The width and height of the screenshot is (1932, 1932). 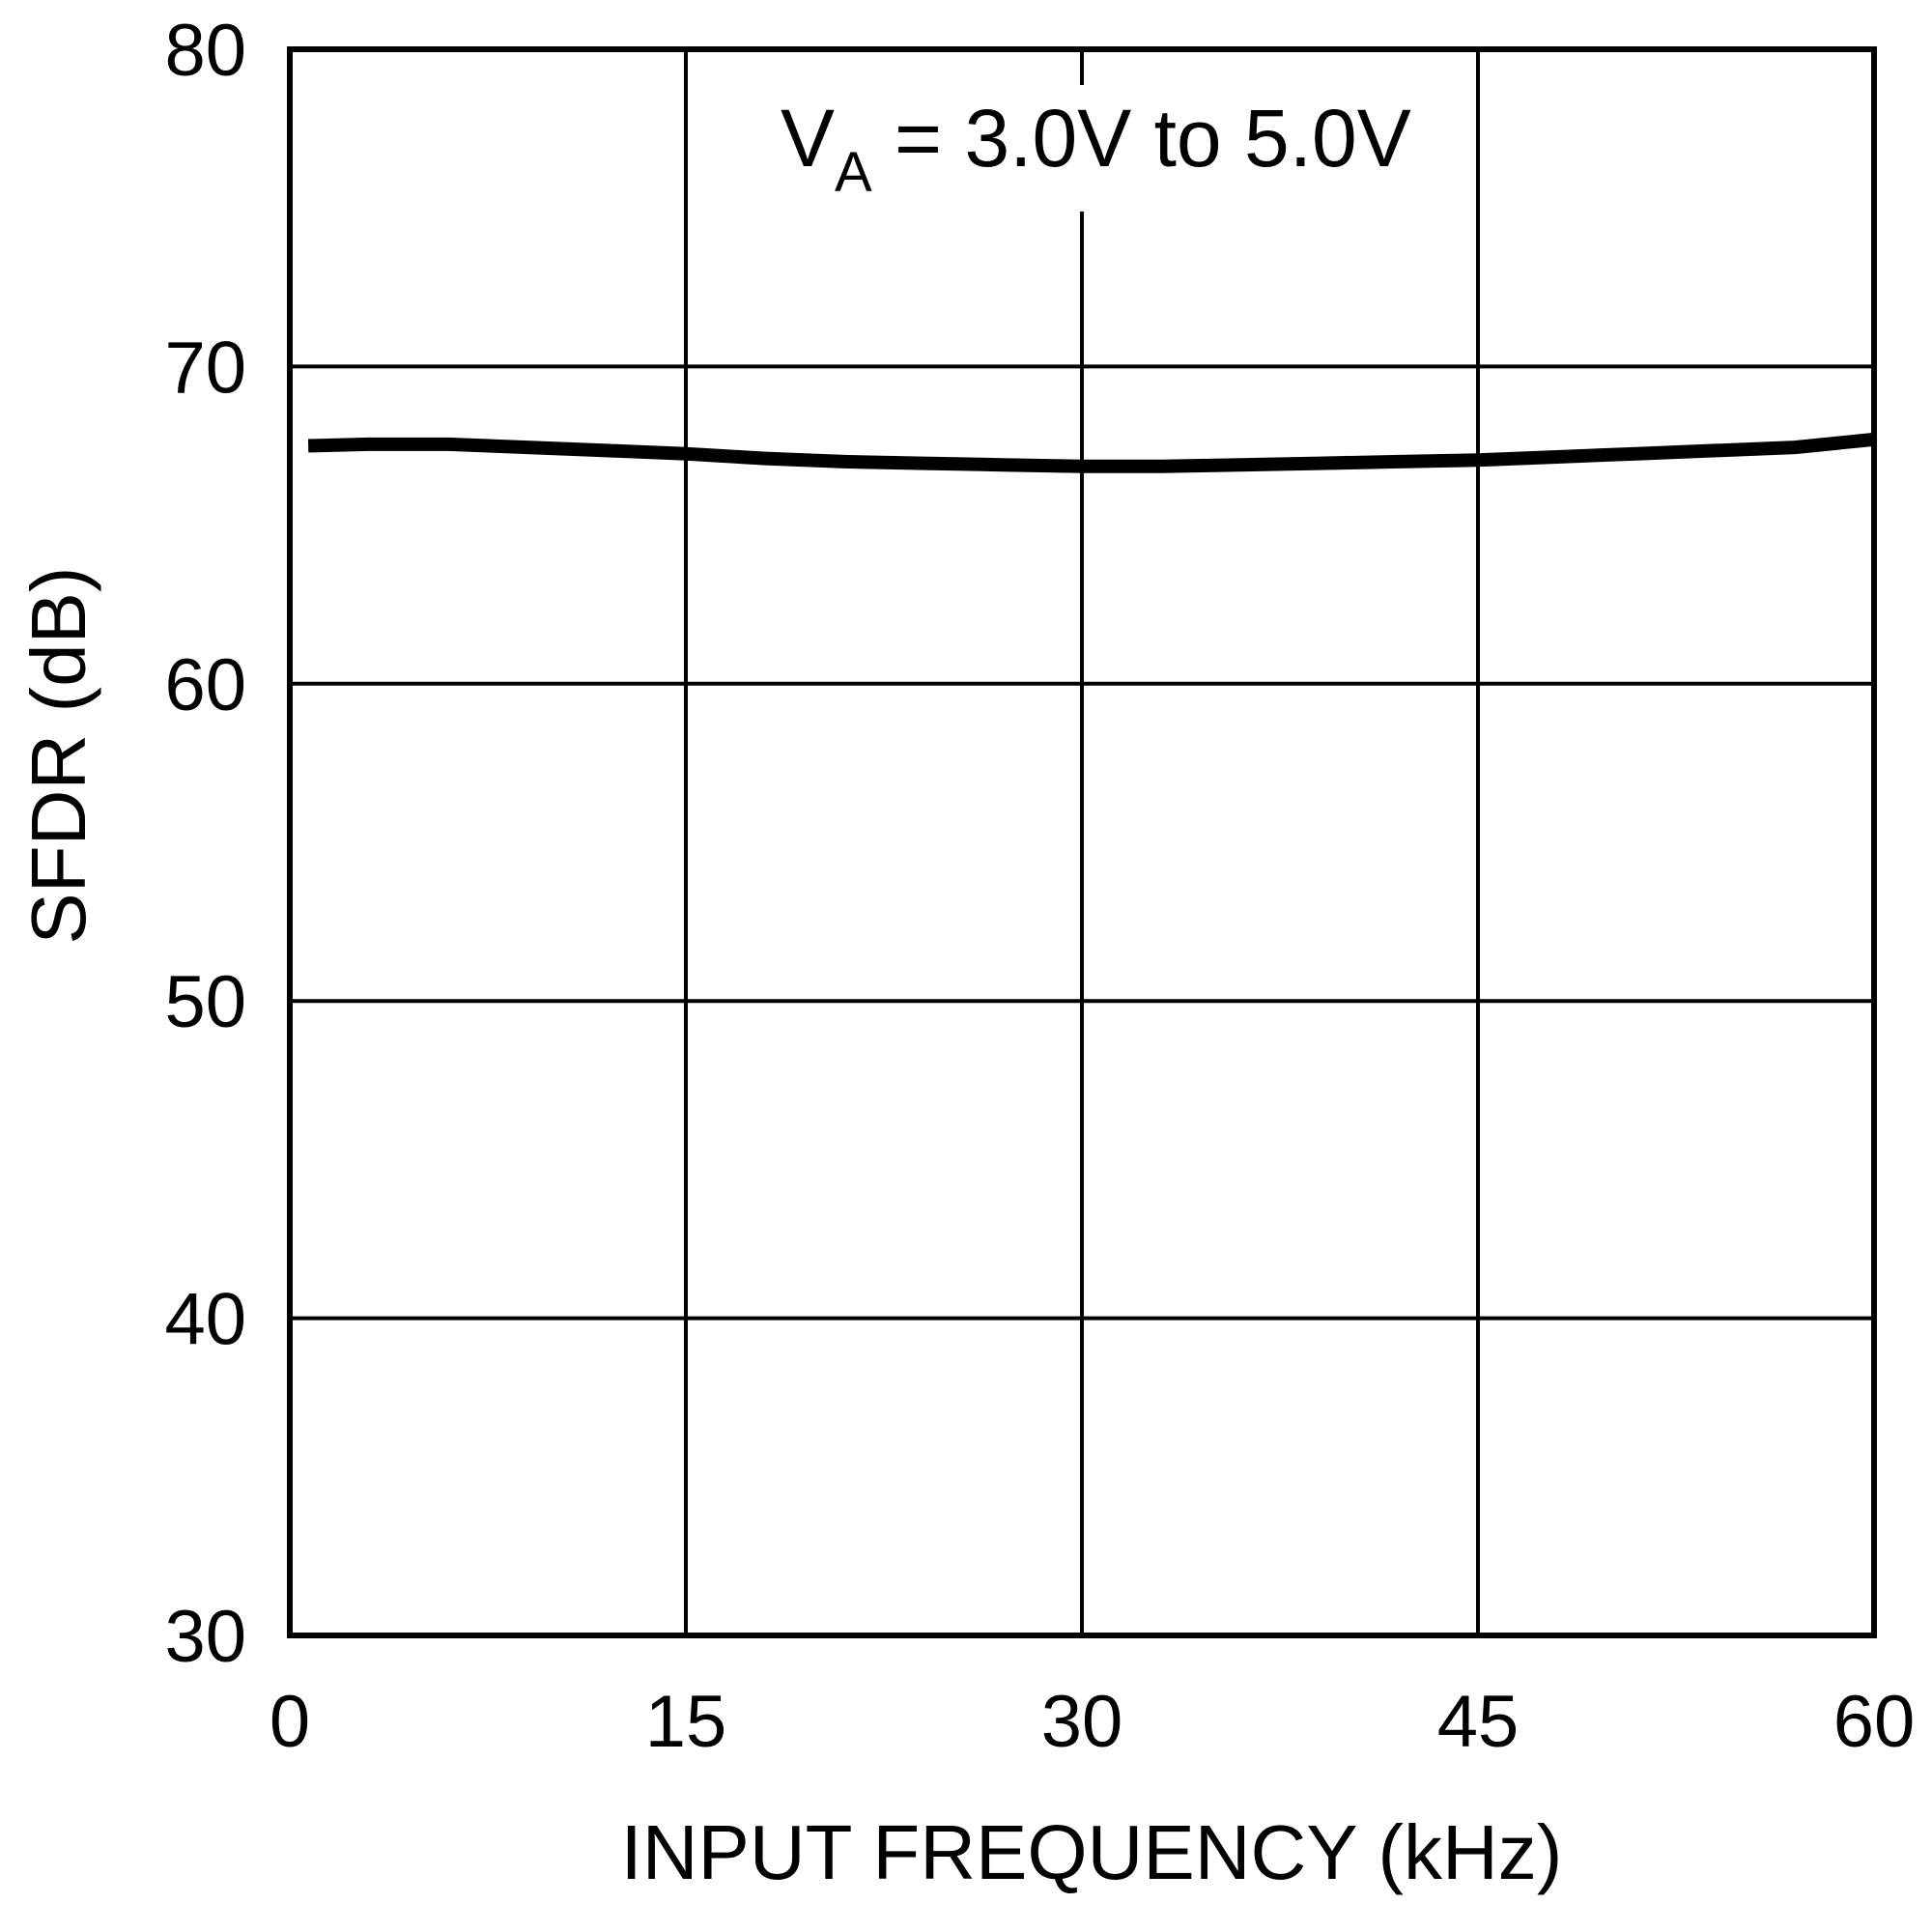 What do you see at coordinates (1092, 1852) in the screenshot?
I see `x-axis-title: INPUT FREQUENCY (kHz)` at bounding box center [1092, 1852].